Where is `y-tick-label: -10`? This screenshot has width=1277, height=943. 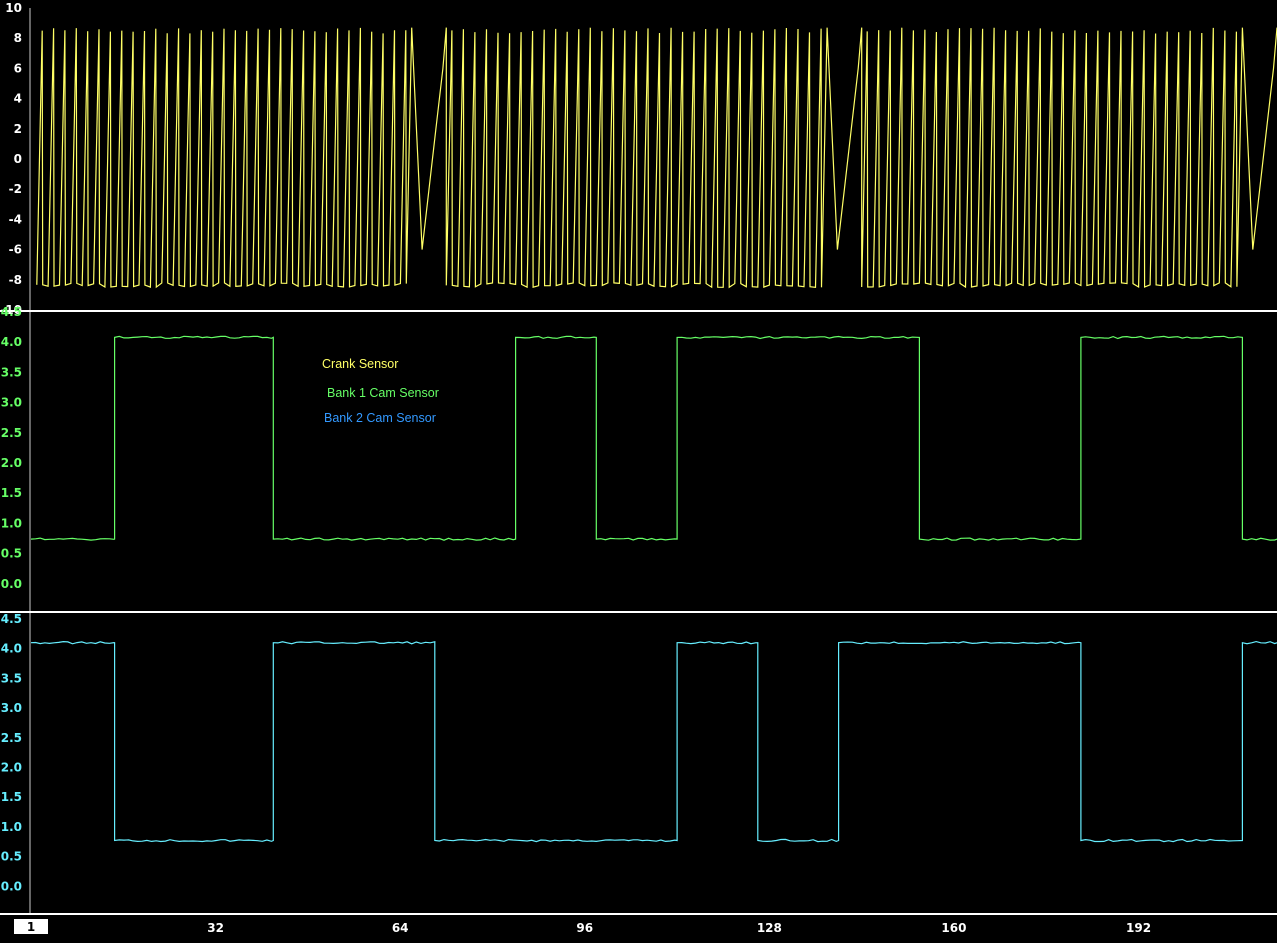 y-tick-label: -10 is located at coordinates (11, 310).